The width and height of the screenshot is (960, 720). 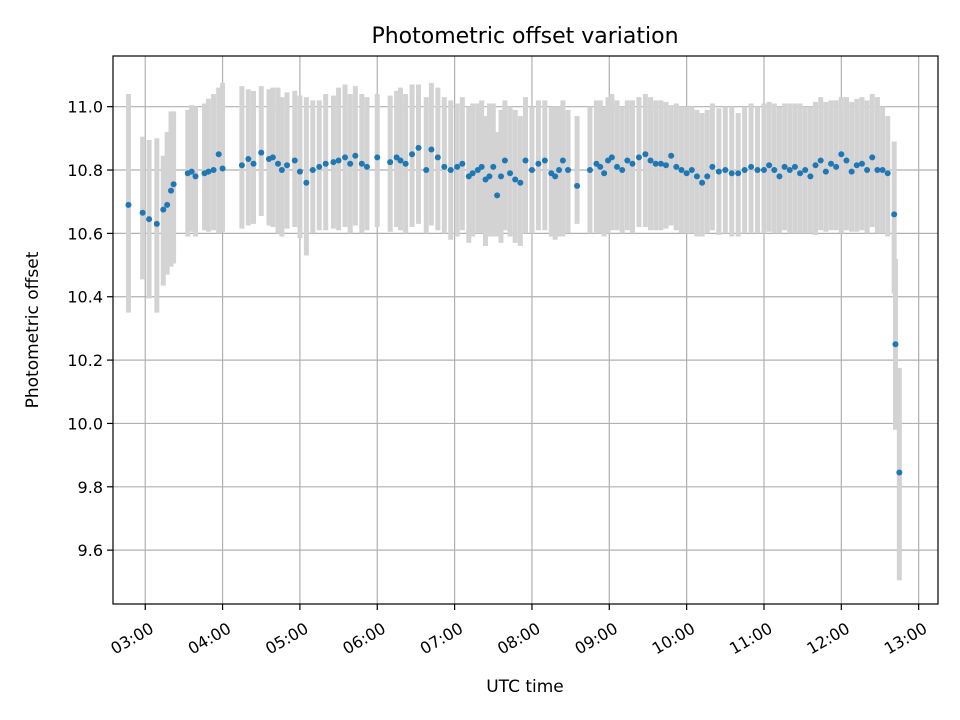 I want to click on y-tick-label: 9.6, so click(x=90, y=550).